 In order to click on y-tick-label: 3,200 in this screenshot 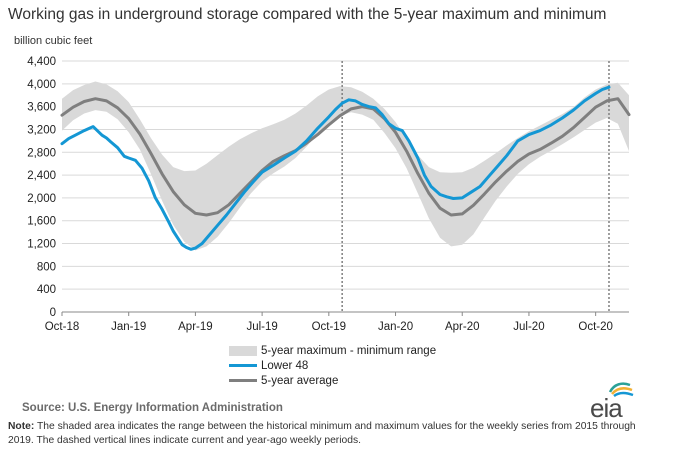, I will do `click(41, 130)`.